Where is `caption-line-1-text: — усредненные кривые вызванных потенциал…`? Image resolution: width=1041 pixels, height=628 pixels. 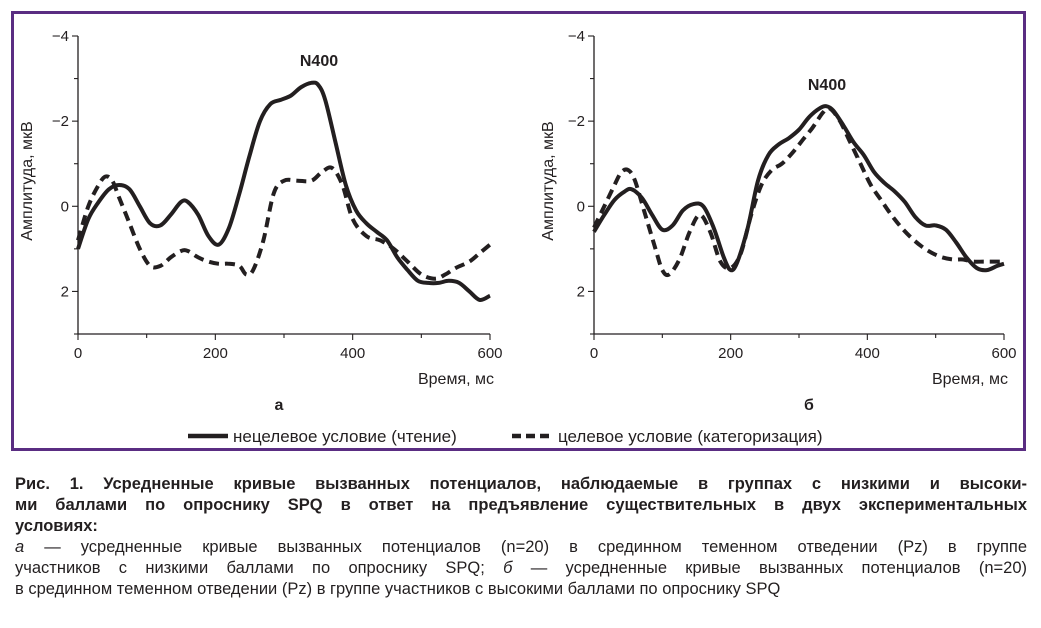 caption-line-1-text: — усредненные кривые вызванных потенциал… is located at coordinates (525, 547).